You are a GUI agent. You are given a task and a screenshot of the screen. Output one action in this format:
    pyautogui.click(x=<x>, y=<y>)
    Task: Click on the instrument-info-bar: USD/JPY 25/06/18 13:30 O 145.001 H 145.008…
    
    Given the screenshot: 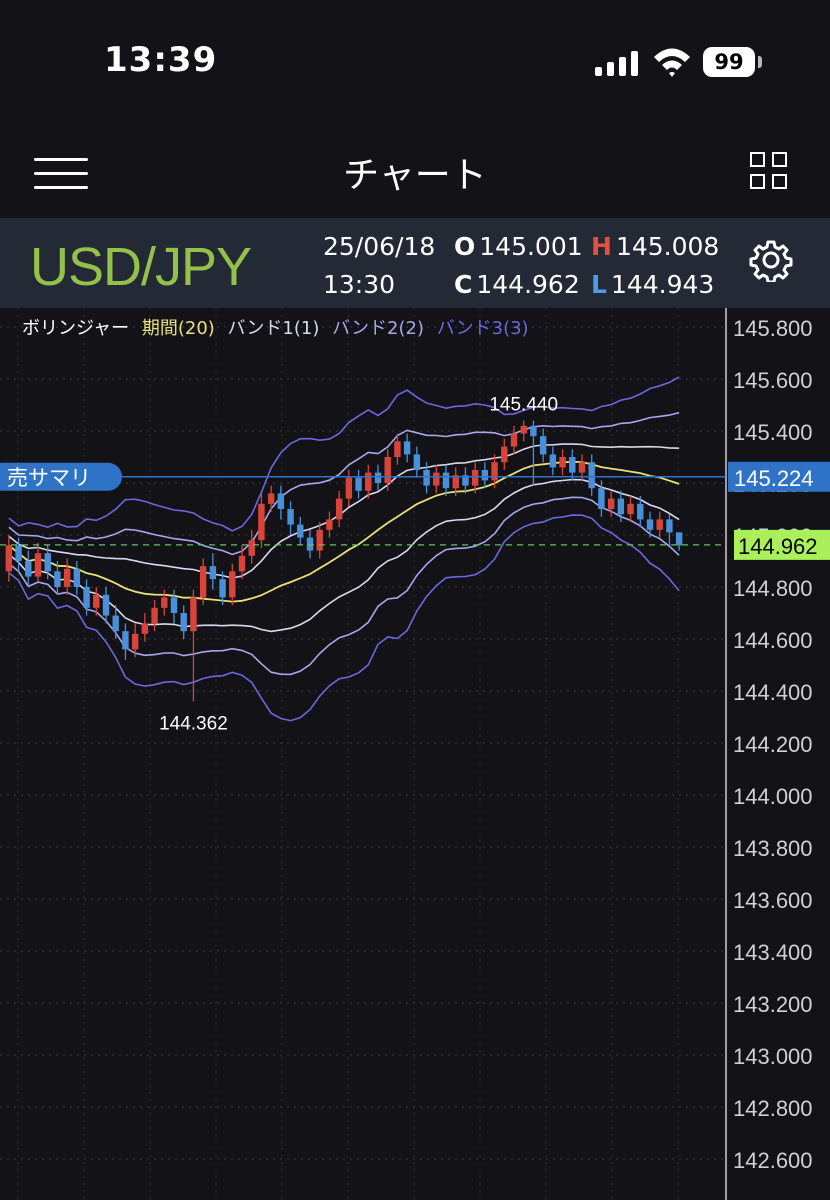 What is the action you would take?
    pyautogui.click(x=415, y=263)
    